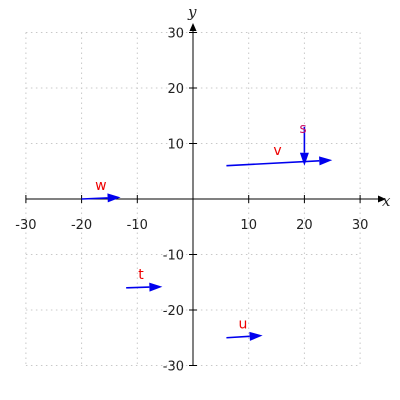 Image resolution: width=400 pixels, height=400 pixels. Describe the element at coordinates (304, 225) in the screenshot. I see `x-tick-label: 20` at that location.